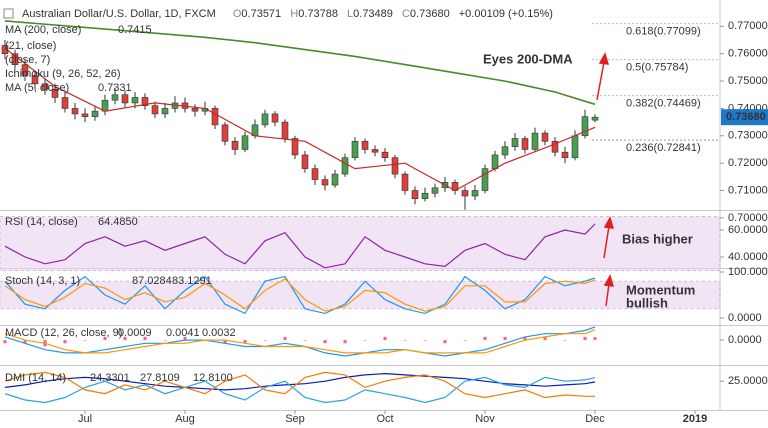 The height and width of the screenshot is (428, 768). I want to click on price-tag-label: 0.73680, so click(746, 117).